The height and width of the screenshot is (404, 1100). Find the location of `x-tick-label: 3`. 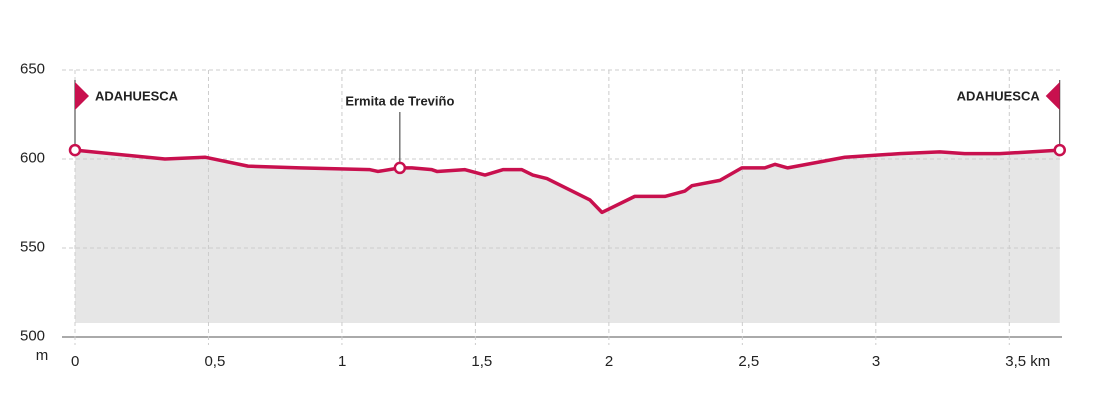

x-tick-label: 3 is located at coordinates (876, 361).